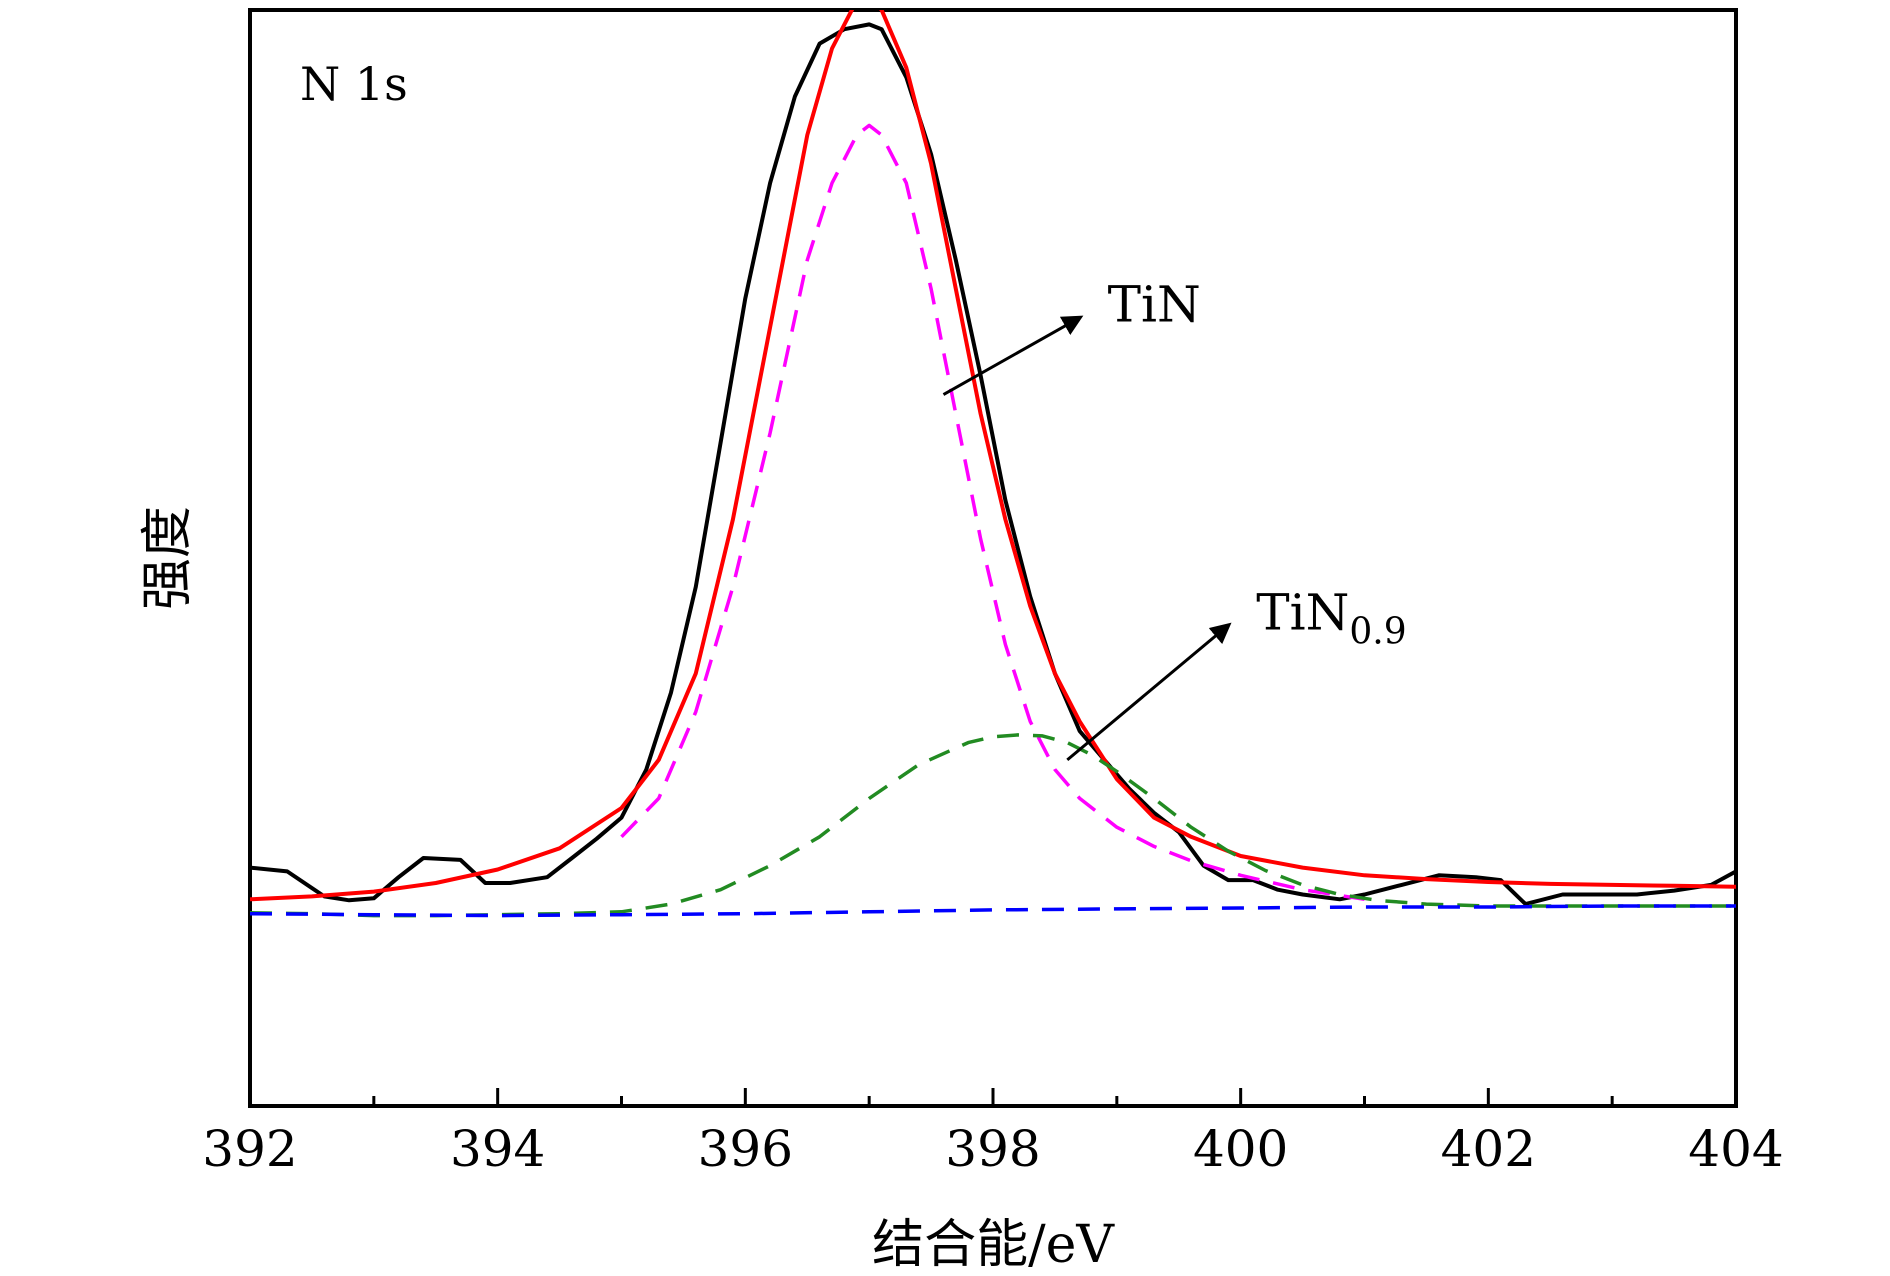 This screenshot has width=1890, height=1276. What do you see at coordinates (1331, 617) in the screenshot?
I see `annotation-label: TiN0.9` at bounding box center [1331, 617].